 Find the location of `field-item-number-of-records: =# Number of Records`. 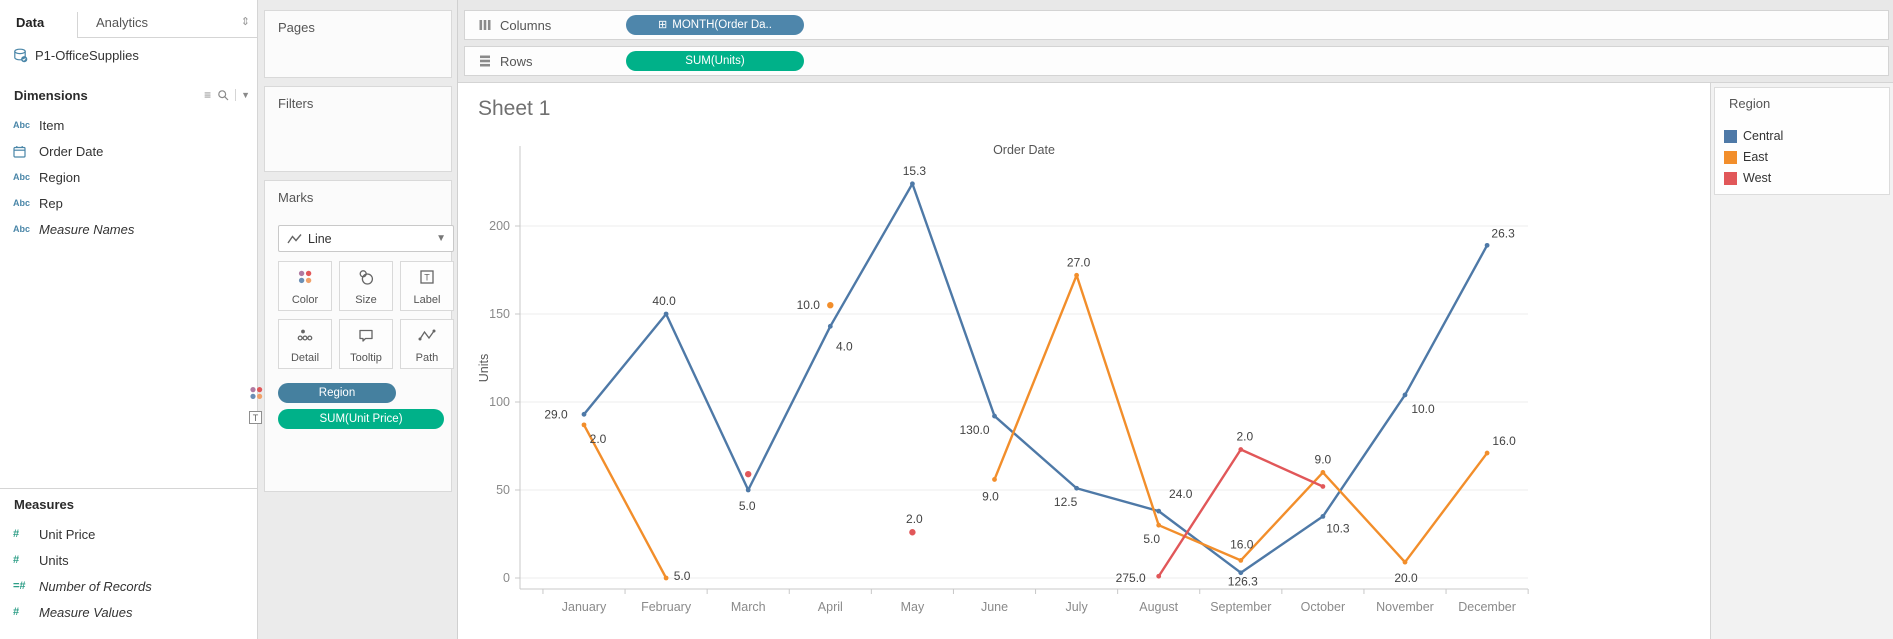

field-item-number-of-records: =# Number of Records is located at coordinates (129, 586).